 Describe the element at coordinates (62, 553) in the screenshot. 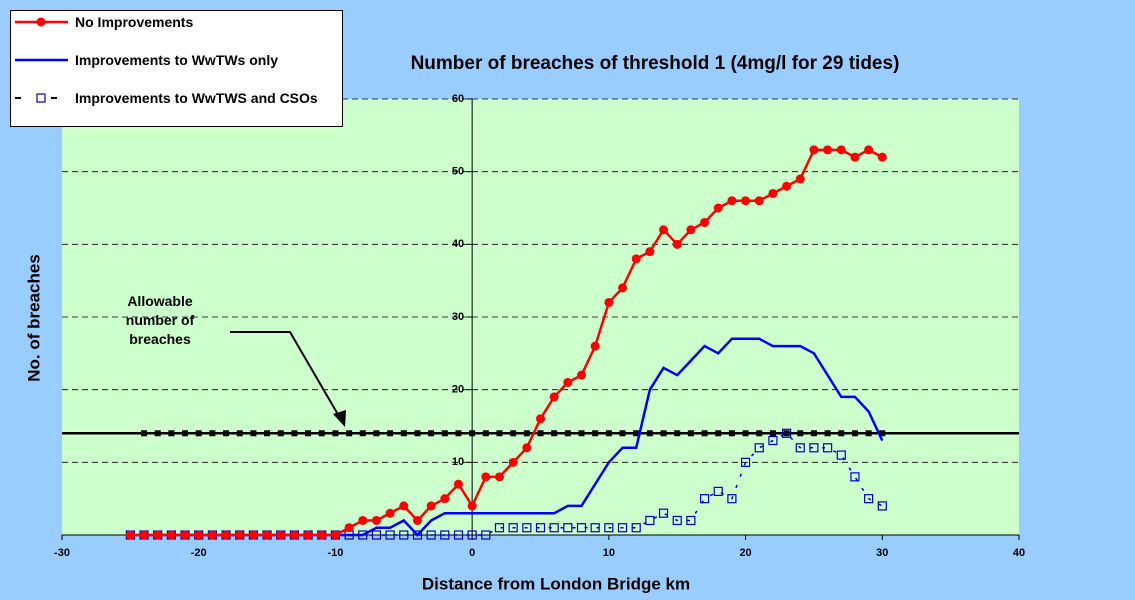

I see `x-tick-label: -30` at that location.